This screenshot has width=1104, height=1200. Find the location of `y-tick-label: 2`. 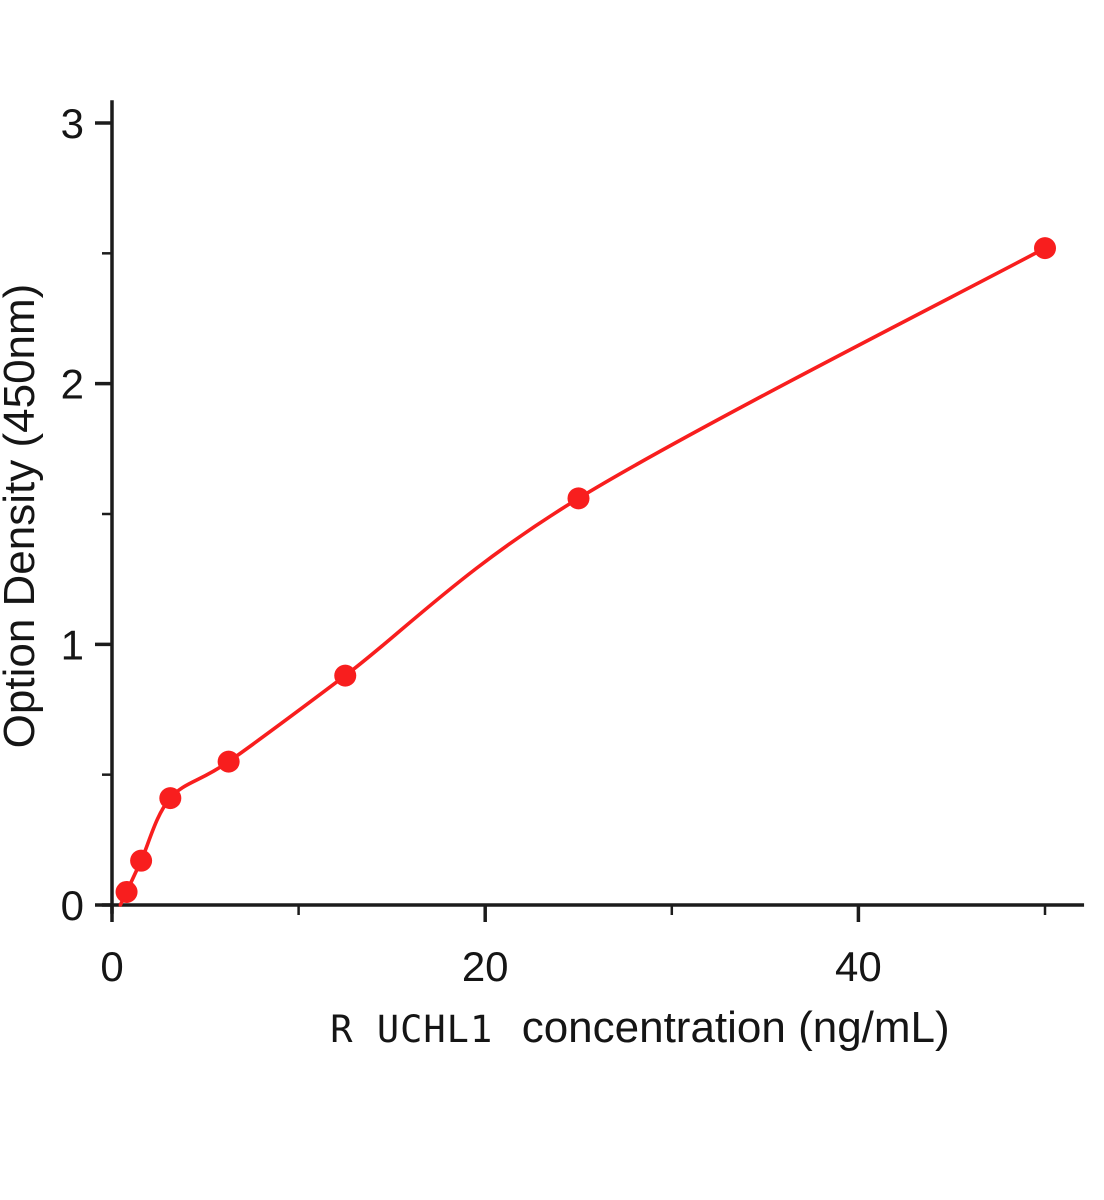

y-tick-label: 2 is located at coordinates (72, 384).